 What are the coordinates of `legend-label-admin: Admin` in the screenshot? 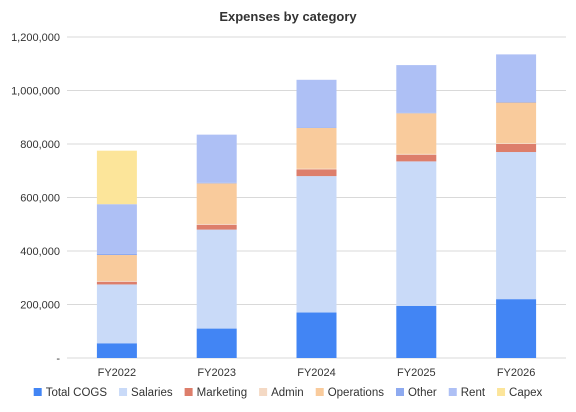 It's located at (287, 393).